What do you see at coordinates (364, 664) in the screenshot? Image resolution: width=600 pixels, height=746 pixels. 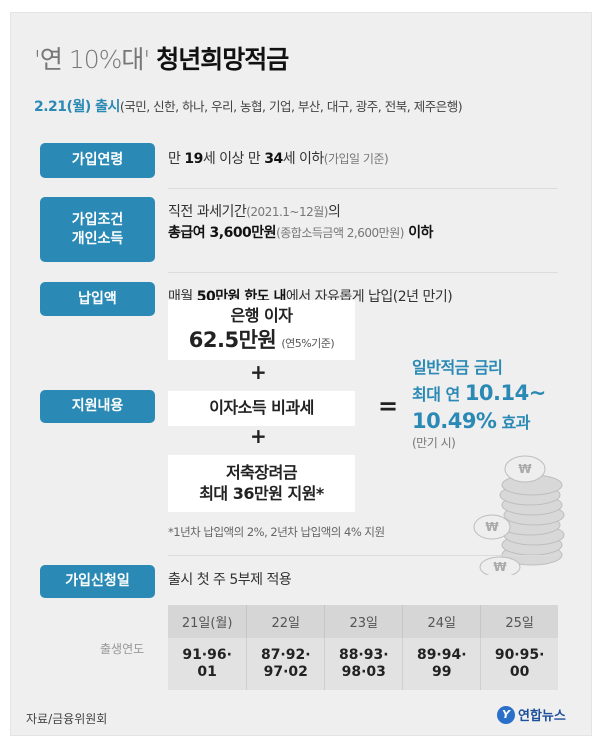 I see `table-cell: 88·93· 98·03` at bounding box center [364, 664].